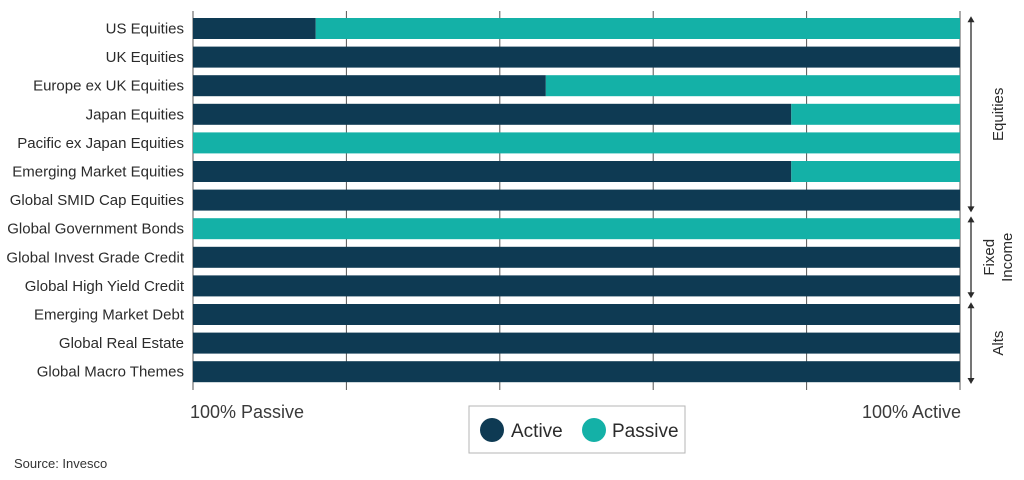 Image resolution: width=1024 pixels, height=480 pixels. I want to click on source-note: Source: Invesco, so click(61, 463).